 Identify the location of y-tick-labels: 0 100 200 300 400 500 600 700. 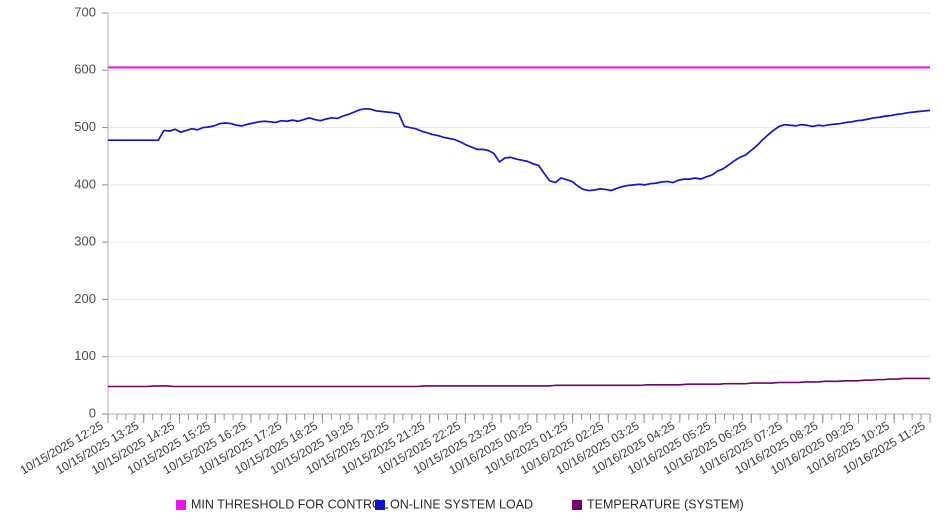
(85, 212).